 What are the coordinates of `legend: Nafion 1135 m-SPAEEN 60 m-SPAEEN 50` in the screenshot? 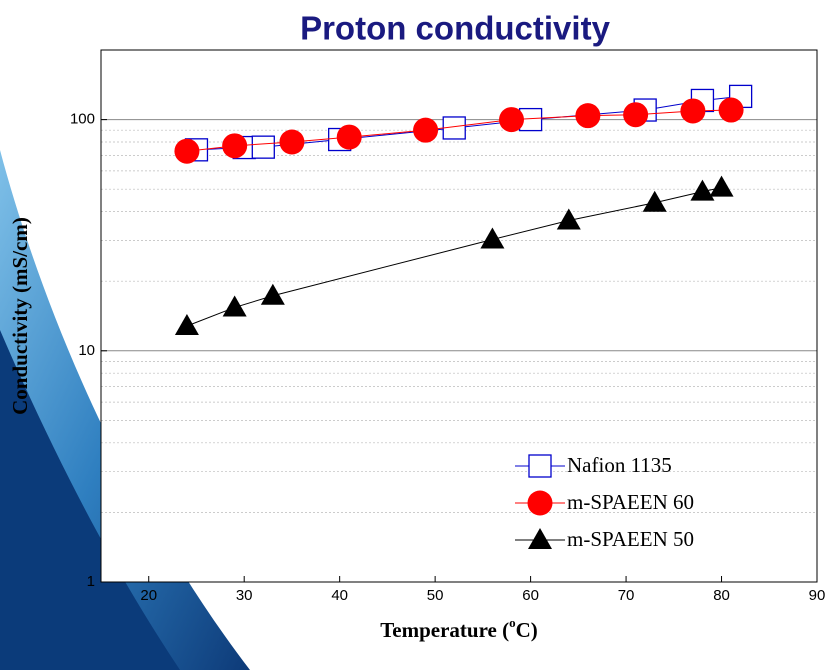 It's located at (604, 502).